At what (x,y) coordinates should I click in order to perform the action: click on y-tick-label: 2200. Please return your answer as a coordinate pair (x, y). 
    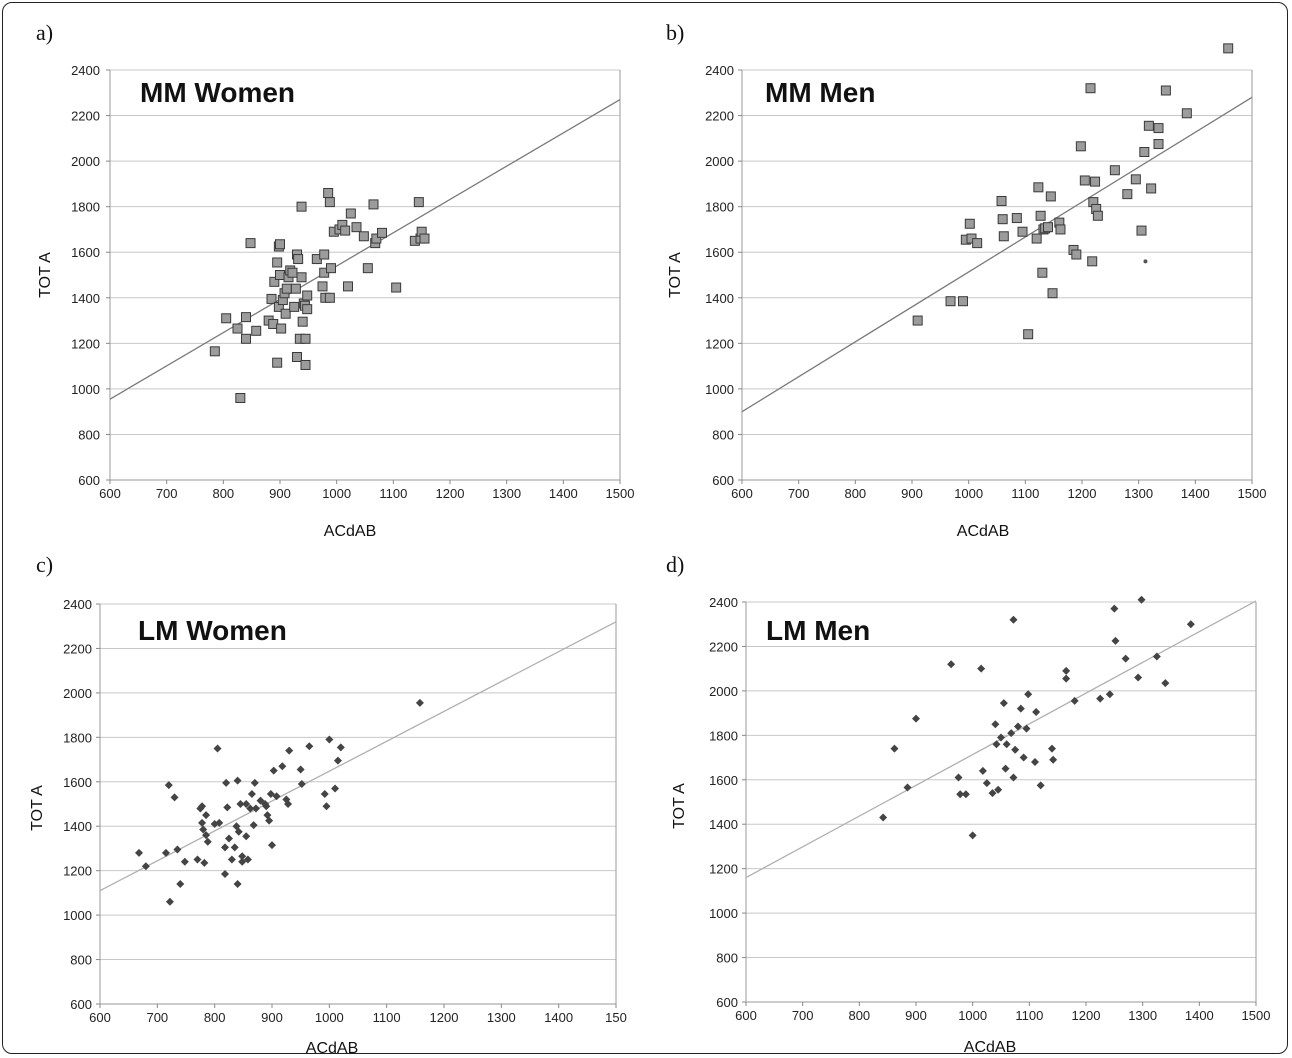
    Looking at the image, I should click on (719, 116).